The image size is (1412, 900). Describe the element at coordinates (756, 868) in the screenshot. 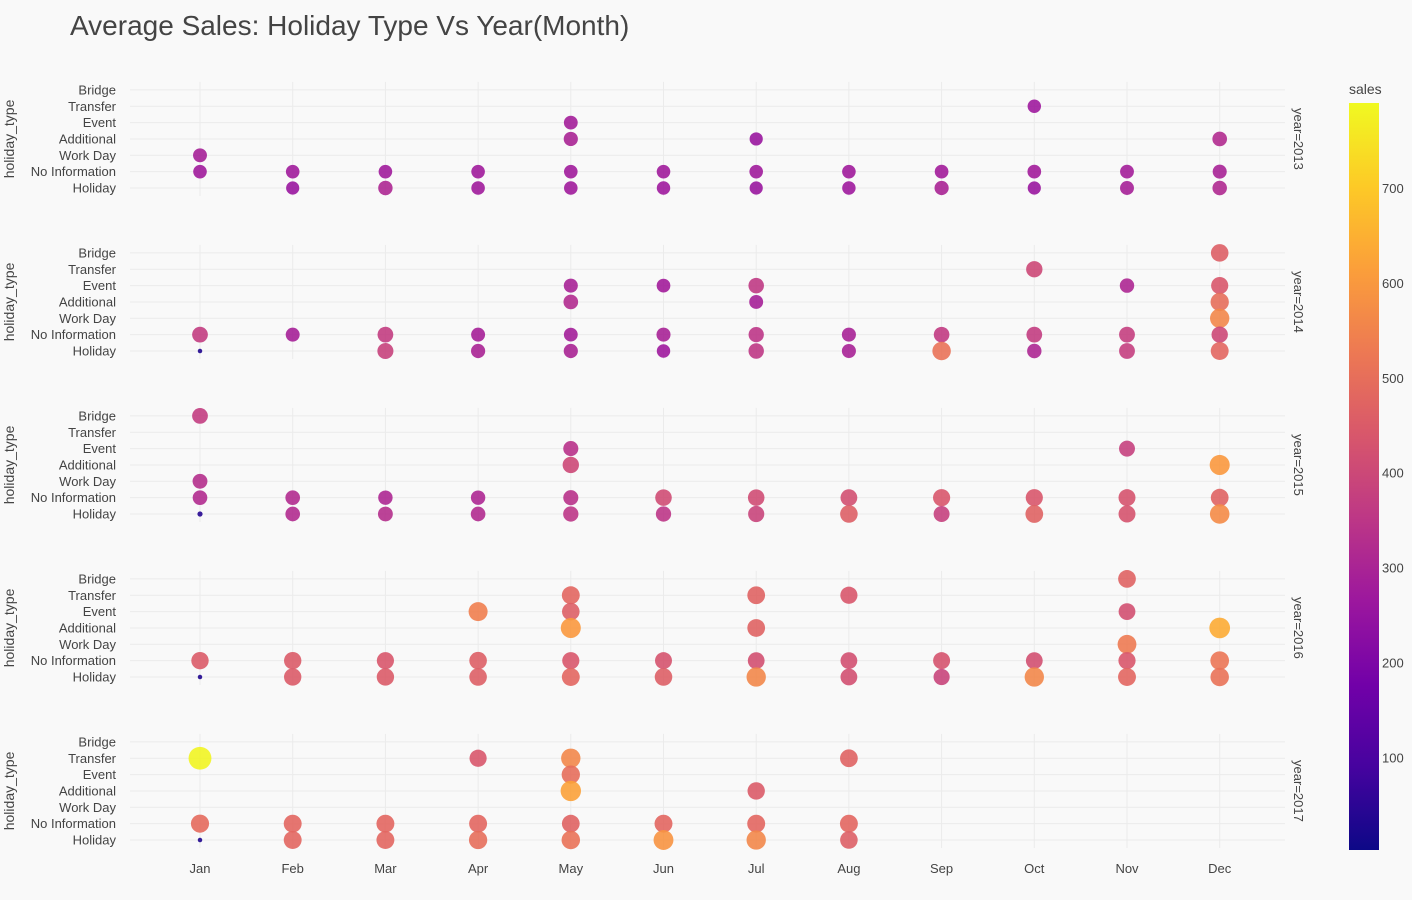

I see `x-tick-label: Jul` at that location.